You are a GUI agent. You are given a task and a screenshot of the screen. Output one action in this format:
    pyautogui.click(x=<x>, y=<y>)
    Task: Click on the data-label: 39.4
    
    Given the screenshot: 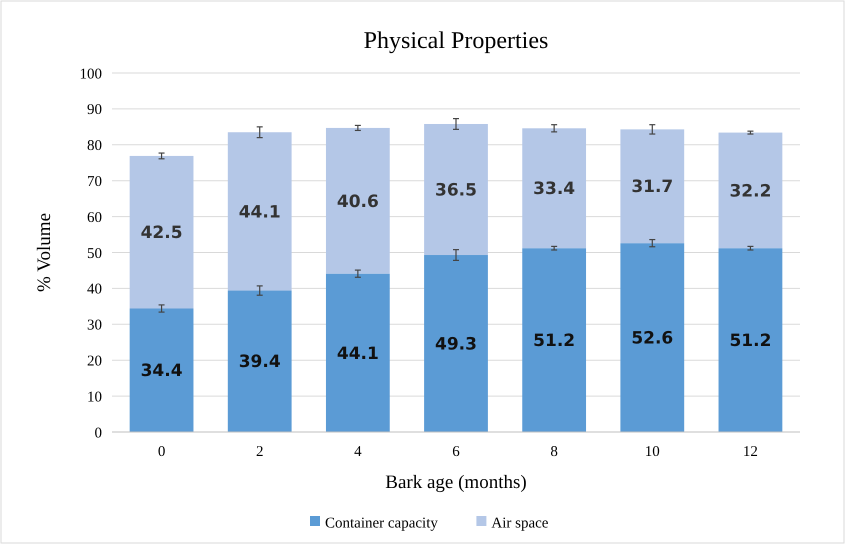 What is the action you would take?
    pyautogui.click(x=259, y=362)
    